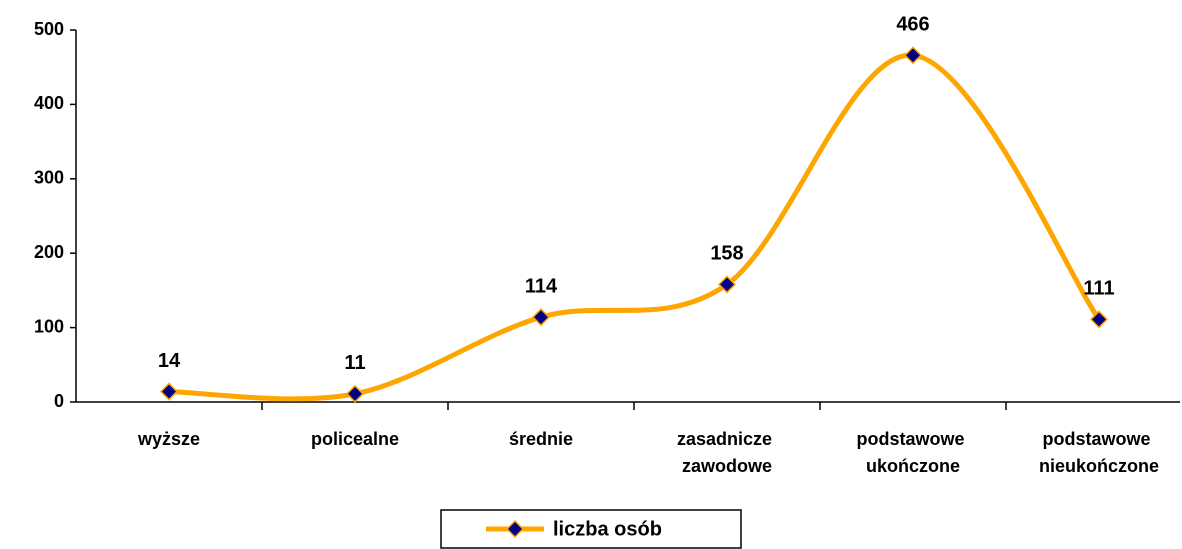  I want to click on data-label: 14, so click(169, 361).